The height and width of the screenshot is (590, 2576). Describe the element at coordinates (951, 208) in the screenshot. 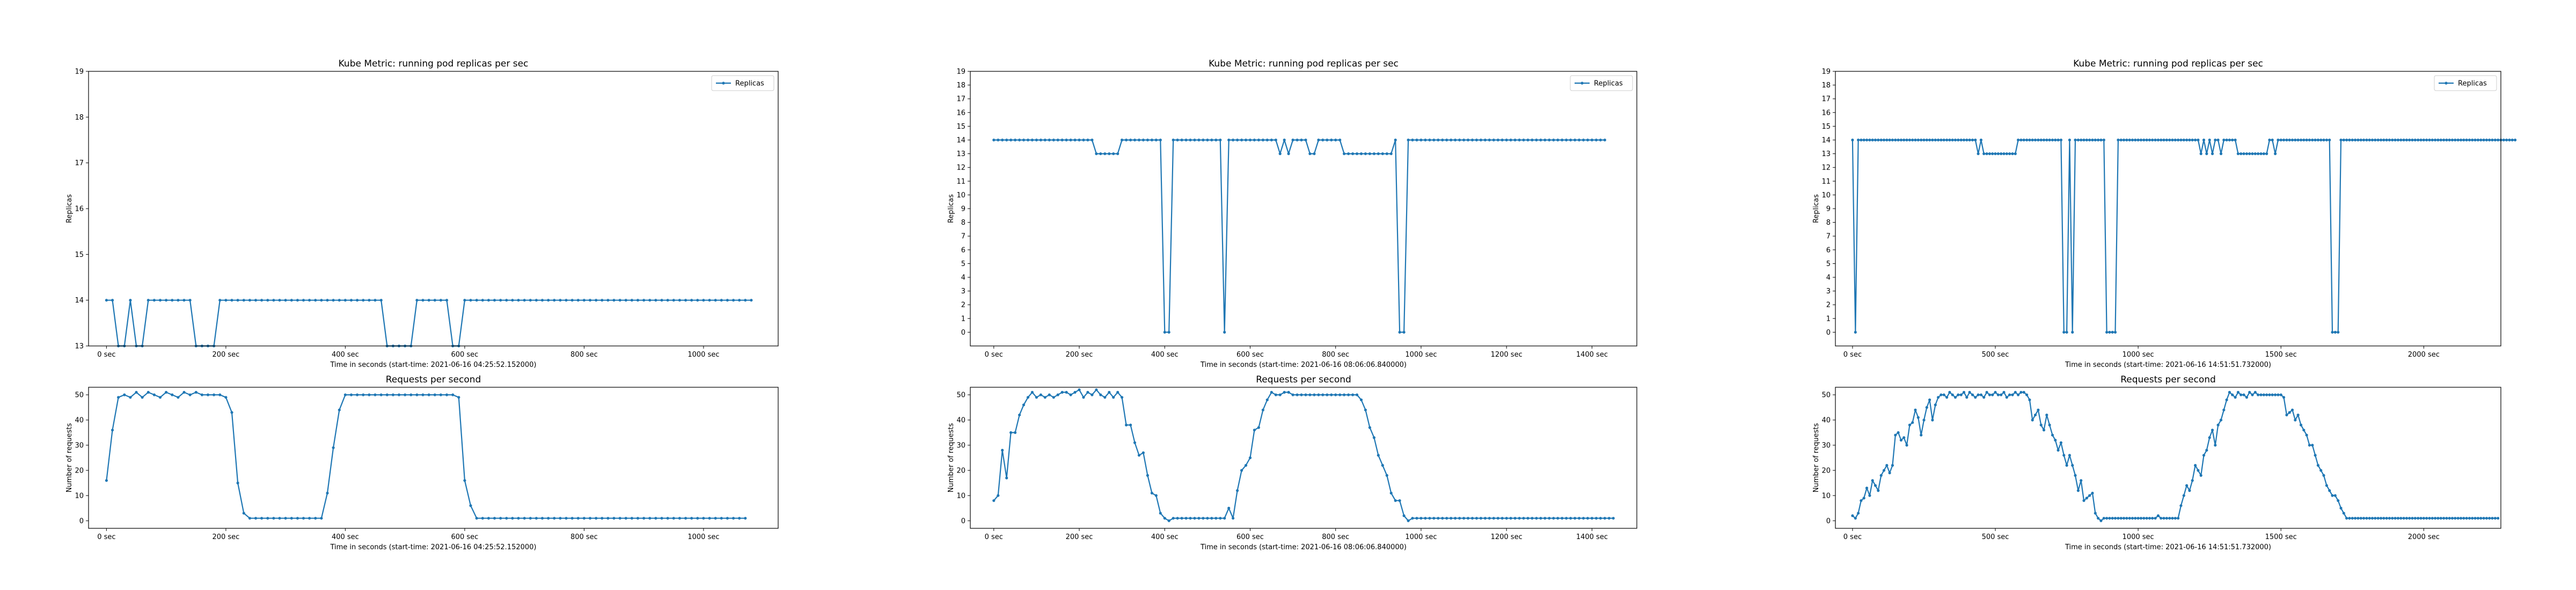

I see `y-axis-label: Replicas` at that location.